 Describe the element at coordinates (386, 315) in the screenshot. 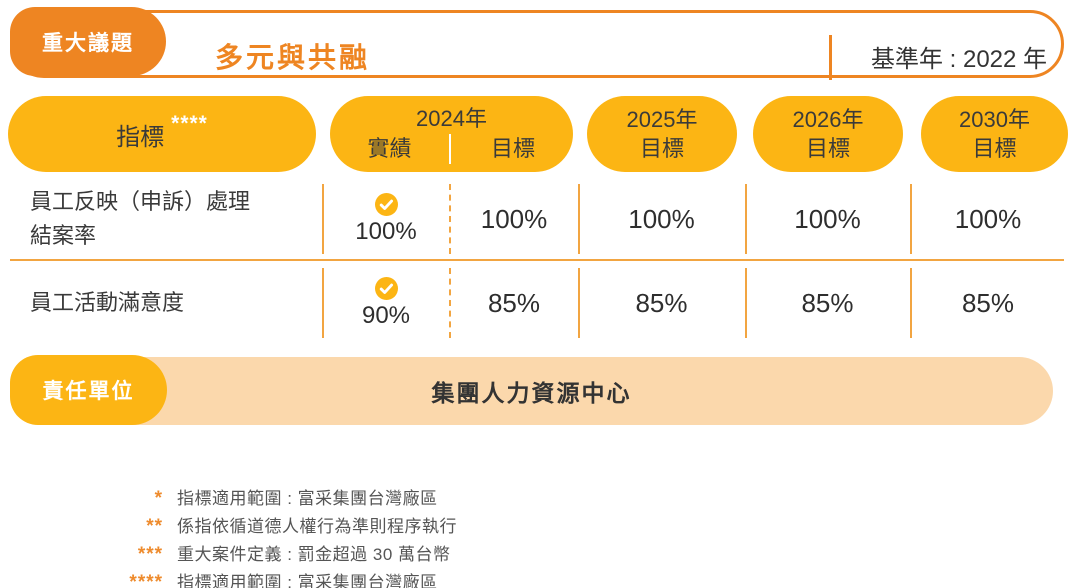

I see `actual-2024-value: 90%` at that location.